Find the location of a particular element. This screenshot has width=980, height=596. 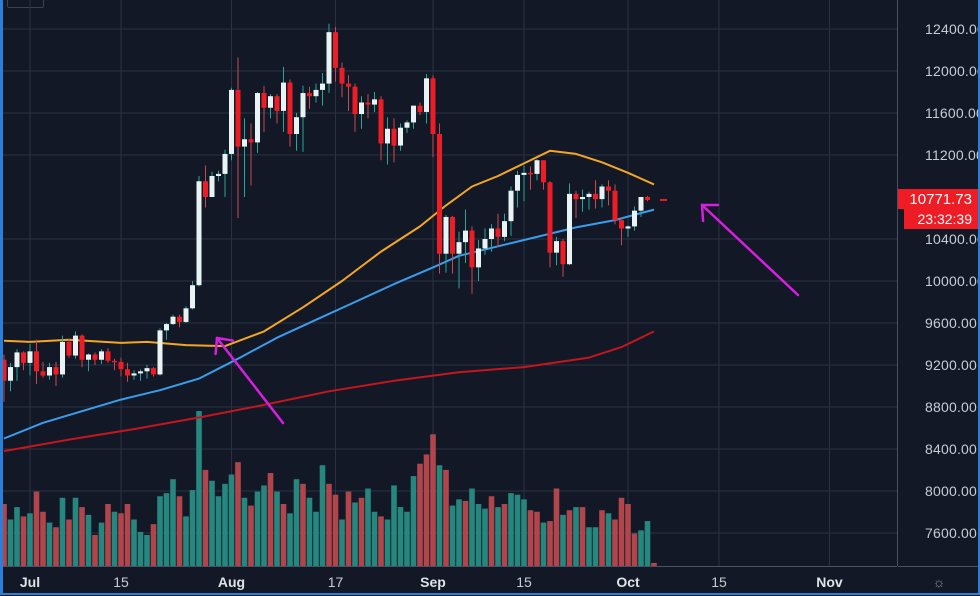

time-tick-label: 15 is located at coordinates (121, 582).